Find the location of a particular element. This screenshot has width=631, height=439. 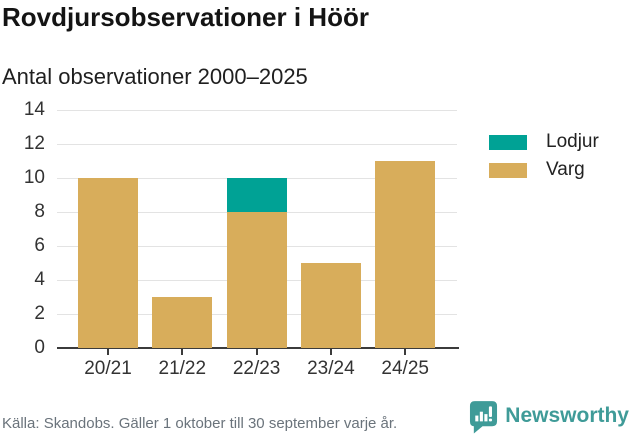

y-axis-tick-label: 8 is located at coordinates (39, 211).